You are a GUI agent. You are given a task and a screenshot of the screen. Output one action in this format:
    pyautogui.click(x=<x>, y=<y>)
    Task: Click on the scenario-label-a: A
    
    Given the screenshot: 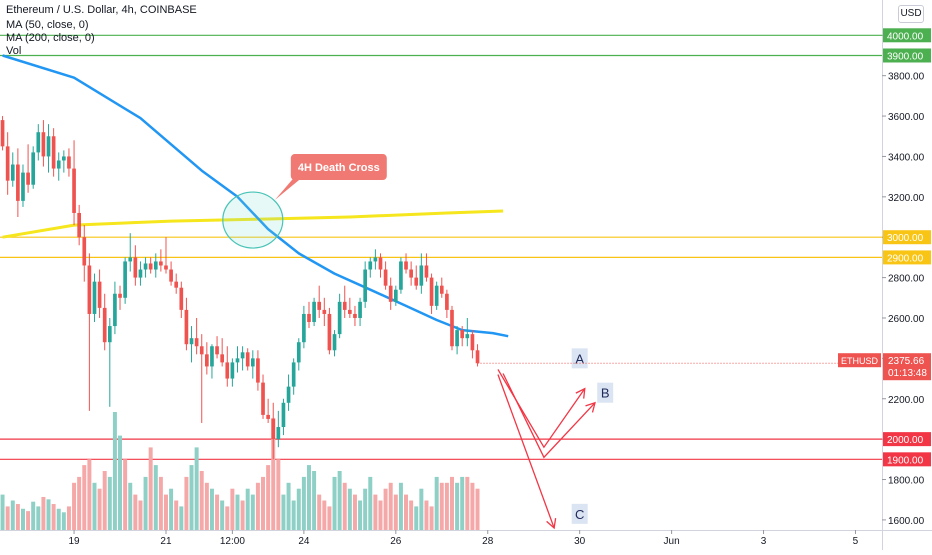 What is the action you would take?
    pyautogui.click(x=579, y=358)
    